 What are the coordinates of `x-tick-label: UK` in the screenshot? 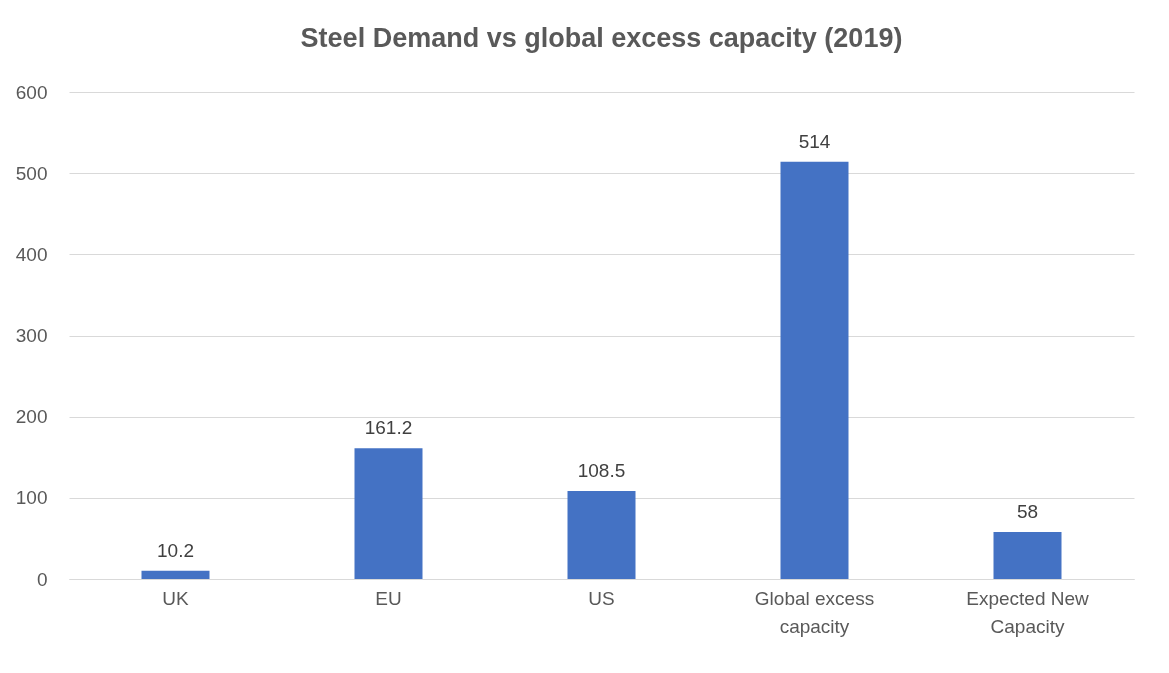 It's located at (176, 598).